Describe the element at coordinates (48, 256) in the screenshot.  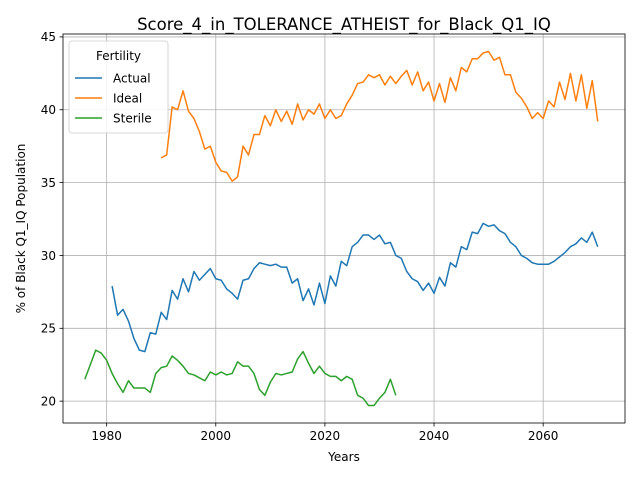
I see `y-tick-label: 30` at that location.